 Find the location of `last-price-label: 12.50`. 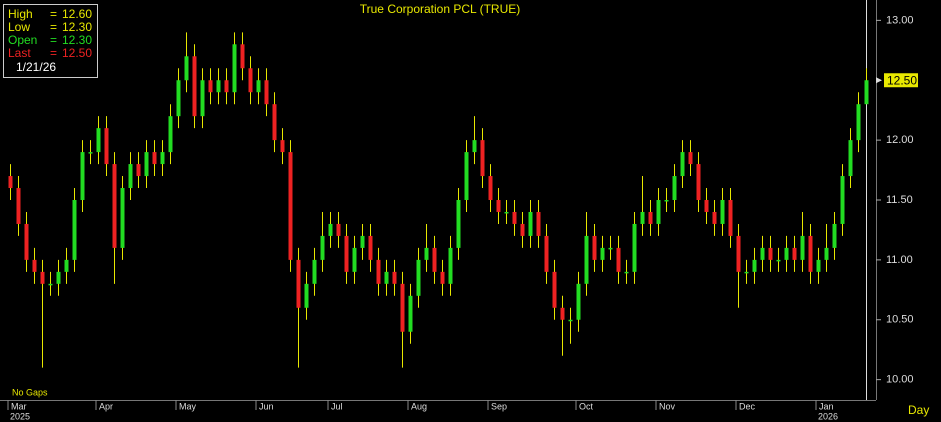

last-price-label: 12.50 is located at coordinates (902, 80).